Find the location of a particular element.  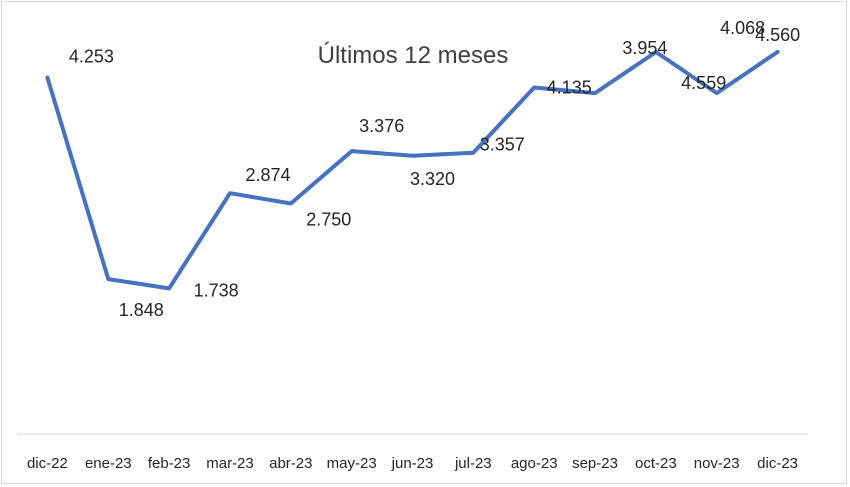

data-label-5: 3.376 is located at coordinates (381, 126).